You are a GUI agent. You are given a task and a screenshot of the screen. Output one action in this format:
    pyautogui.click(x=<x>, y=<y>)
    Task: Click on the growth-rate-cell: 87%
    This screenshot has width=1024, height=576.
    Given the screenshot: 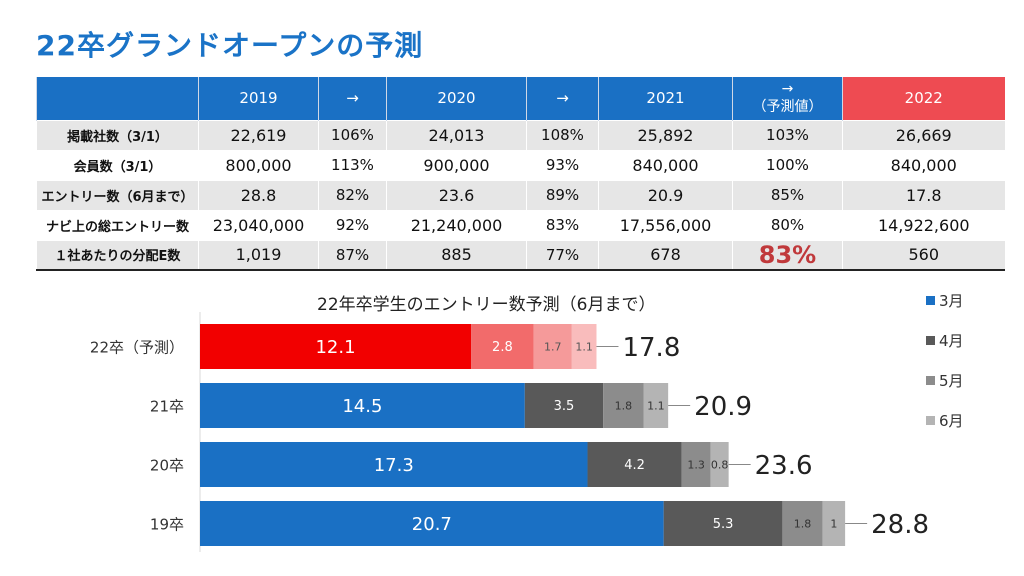 What is the action you would take?
    pyautogui.click(x=352, y=255)
    